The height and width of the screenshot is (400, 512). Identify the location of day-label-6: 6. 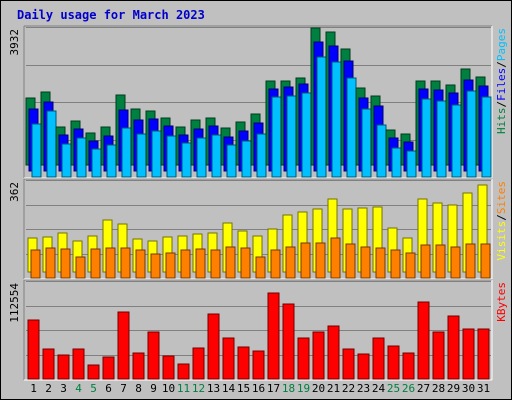
(108, 388).